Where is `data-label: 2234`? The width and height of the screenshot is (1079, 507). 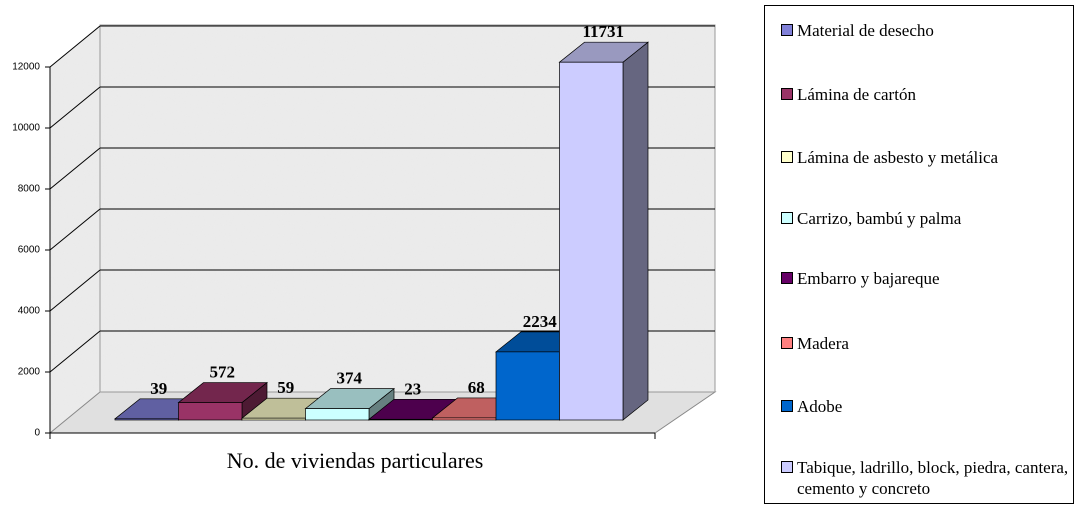 data-label: 2234 is located at coordinates (540, 321).